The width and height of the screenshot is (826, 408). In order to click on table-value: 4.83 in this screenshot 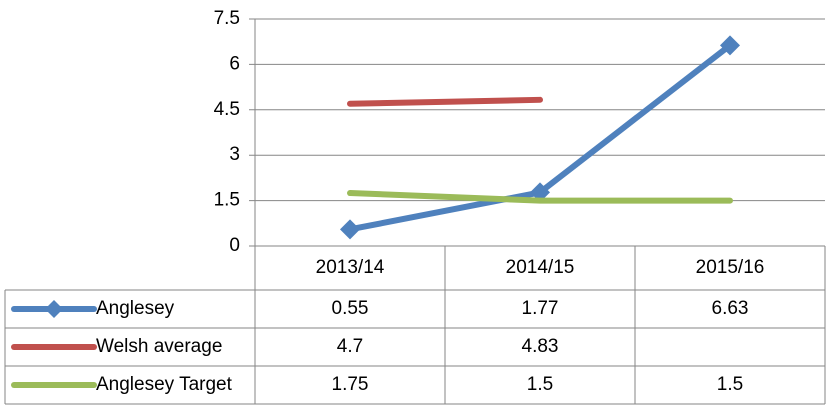, I will do `click(540, 346)`.